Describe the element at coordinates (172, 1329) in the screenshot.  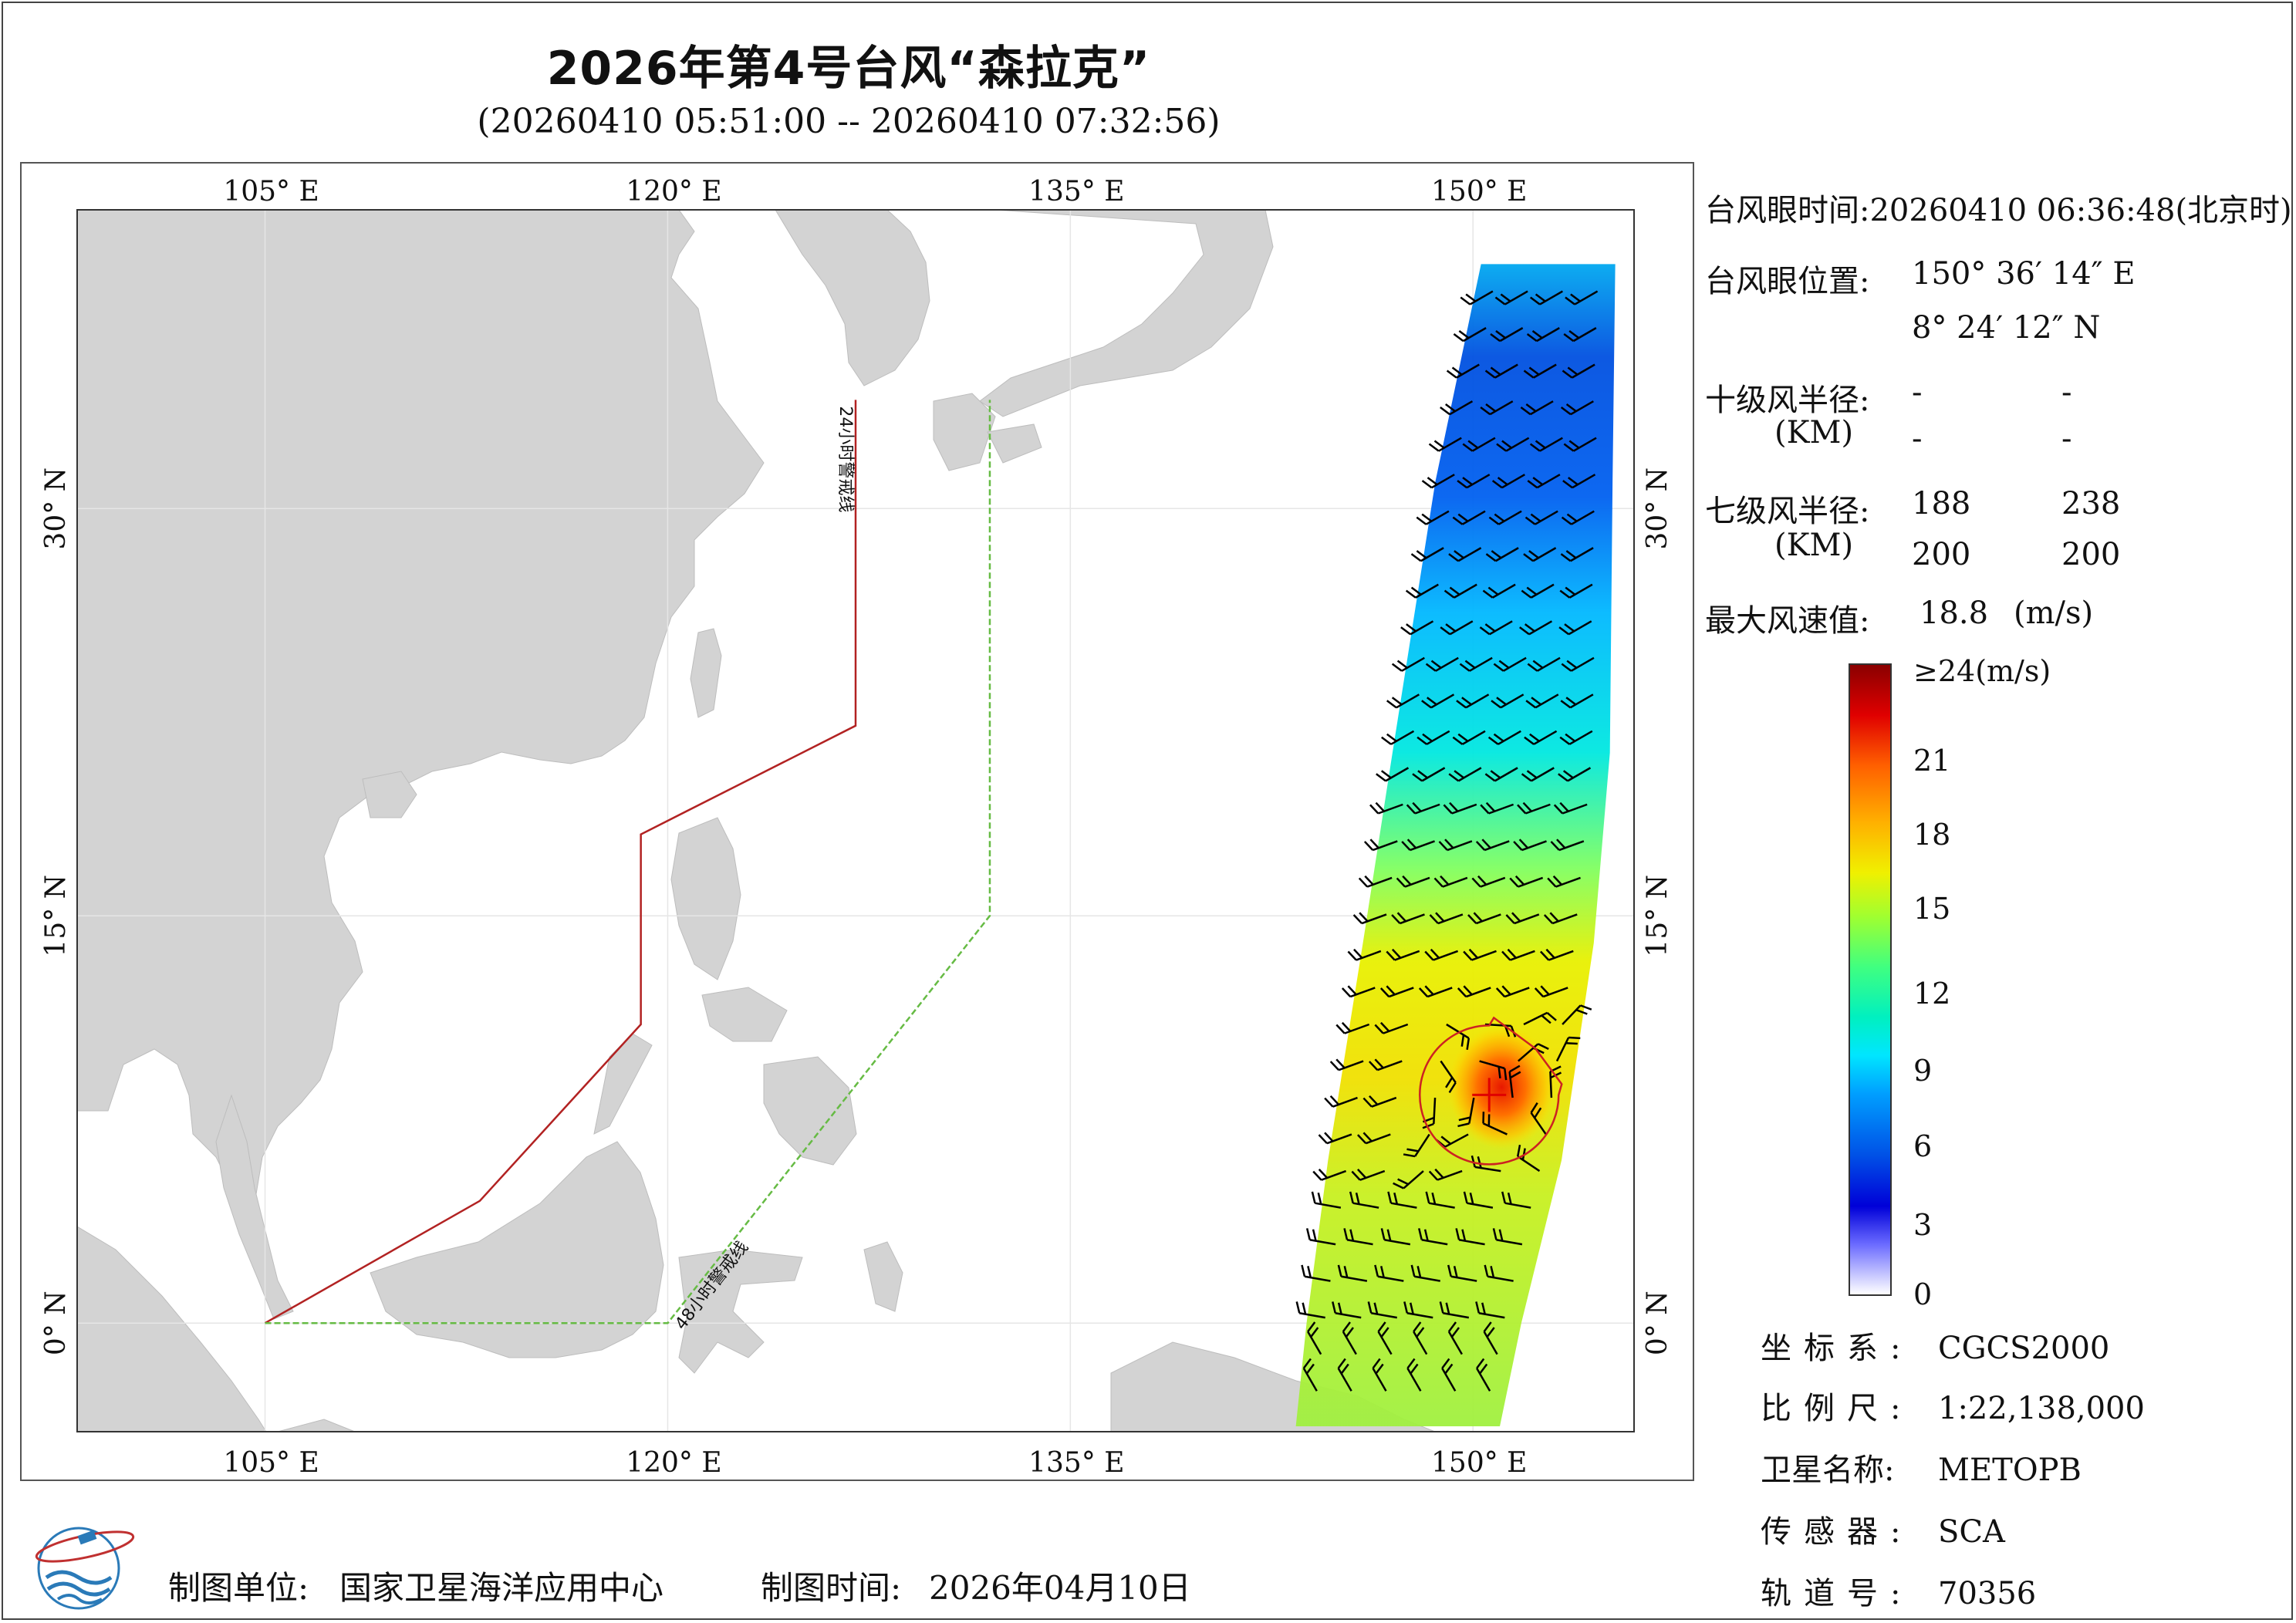
I see `land-sumatra` at that location.